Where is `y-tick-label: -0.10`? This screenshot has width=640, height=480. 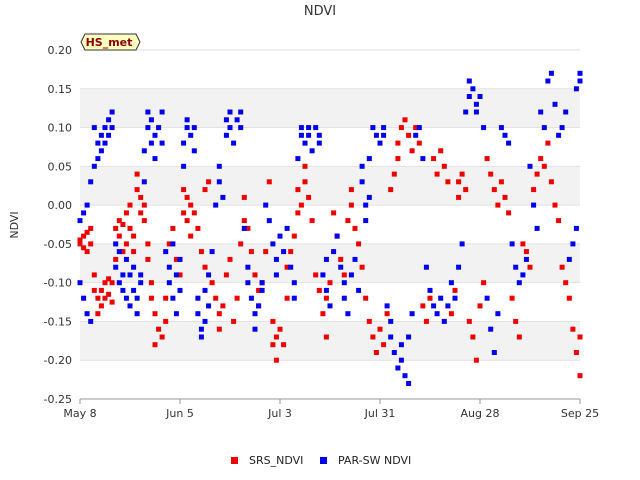 y-tick-label: -0.10 is located at coordinates (58, 283).